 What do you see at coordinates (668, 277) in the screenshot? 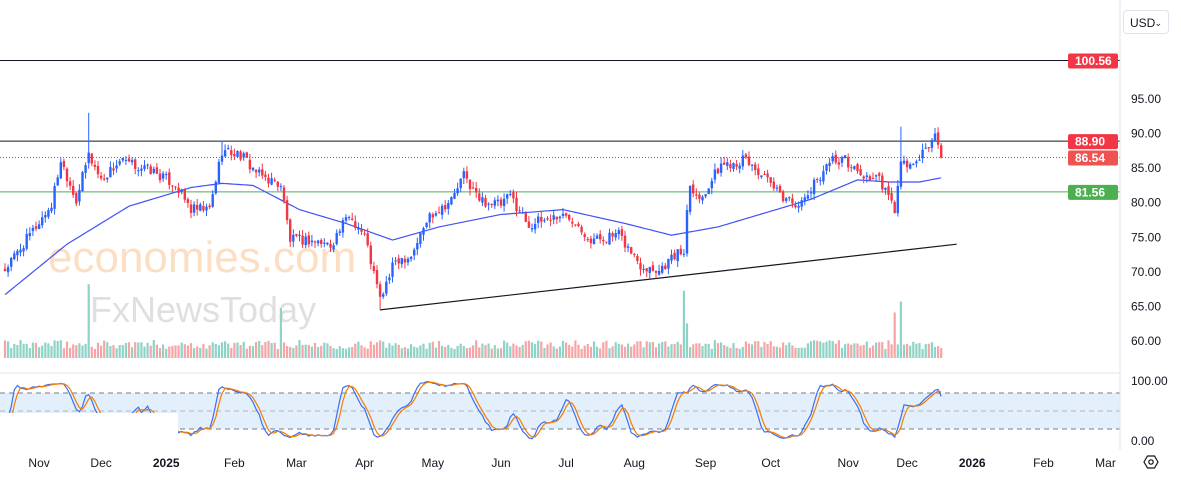
I see `trendline` at bounding box center [668, 277].